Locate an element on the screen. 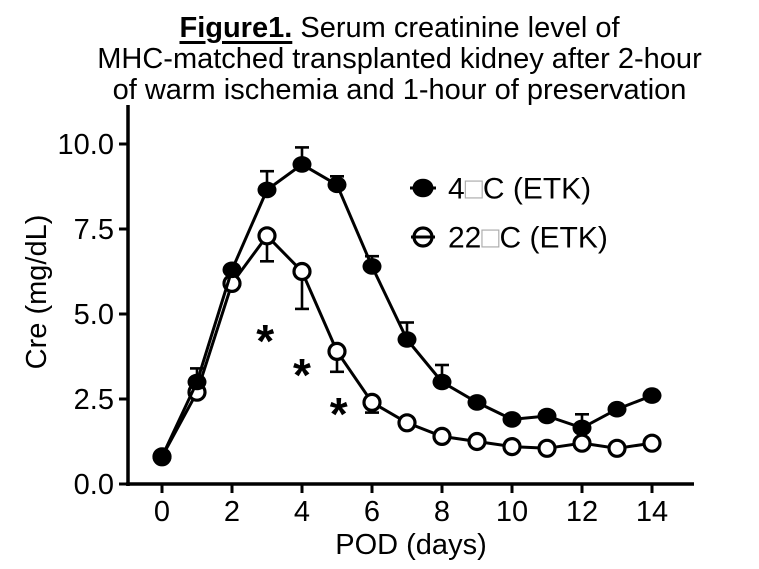  x-tick-label: 12 is located at coordinates (582, 512).